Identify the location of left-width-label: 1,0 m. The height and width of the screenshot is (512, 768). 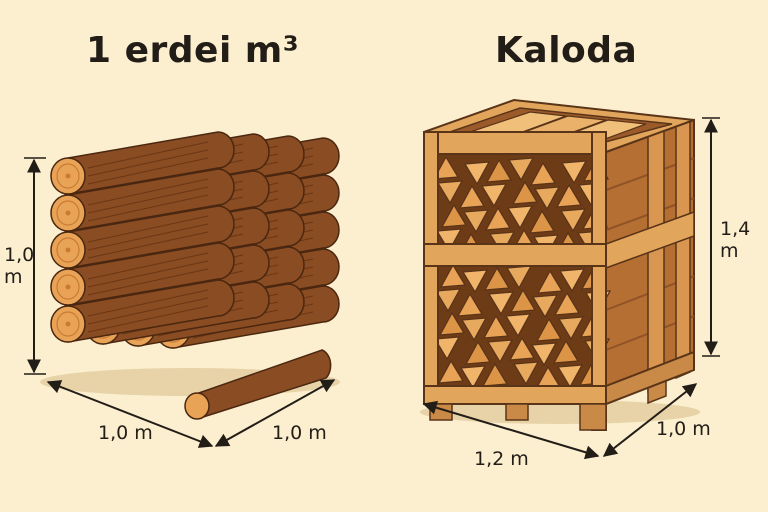
(299, 433).